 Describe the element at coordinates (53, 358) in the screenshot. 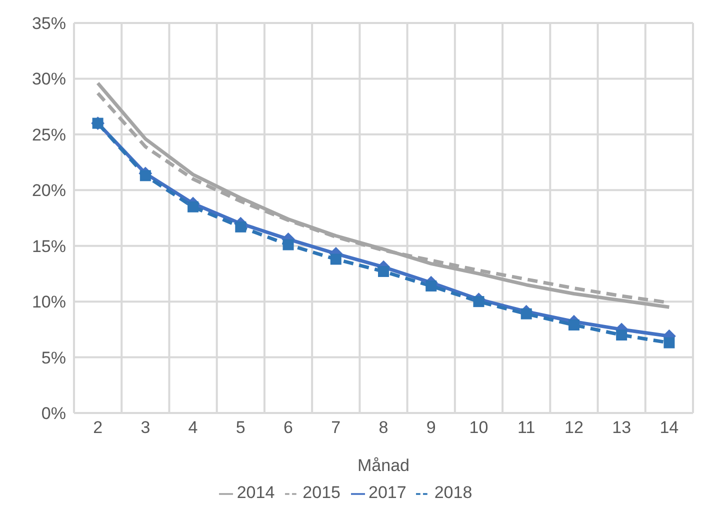

I see `y-tick-label: 5%` at that location.